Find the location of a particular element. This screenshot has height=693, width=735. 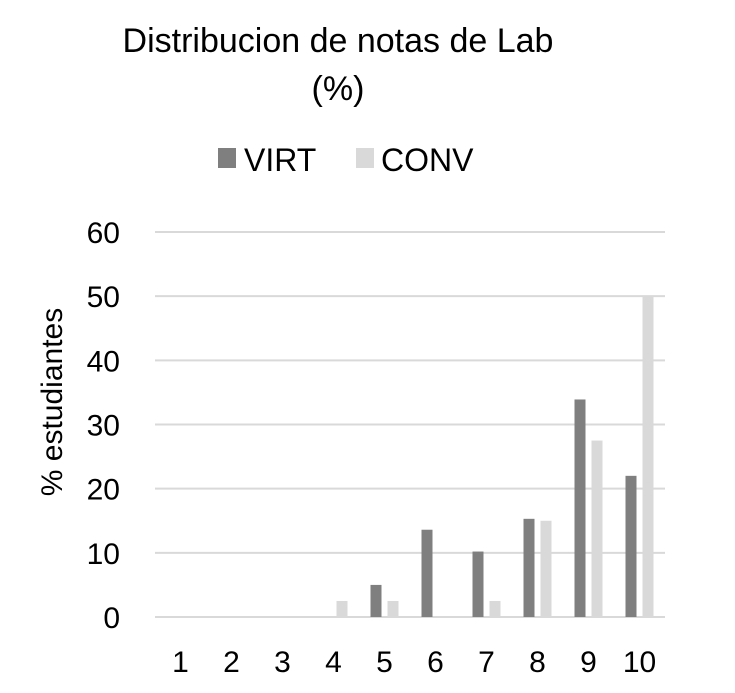

y-tick-label: 40 is located at coordinates (103, 361).